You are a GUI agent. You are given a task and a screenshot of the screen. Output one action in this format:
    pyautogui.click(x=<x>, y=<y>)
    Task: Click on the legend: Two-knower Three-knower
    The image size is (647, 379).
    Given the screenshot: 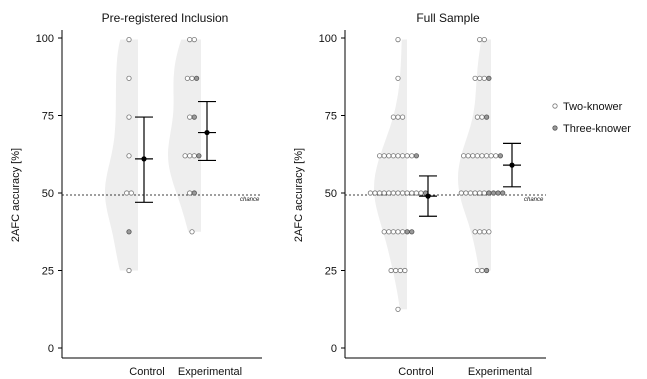 What is the action you would take?
    pyautogui.click(x=591, y=118)
    